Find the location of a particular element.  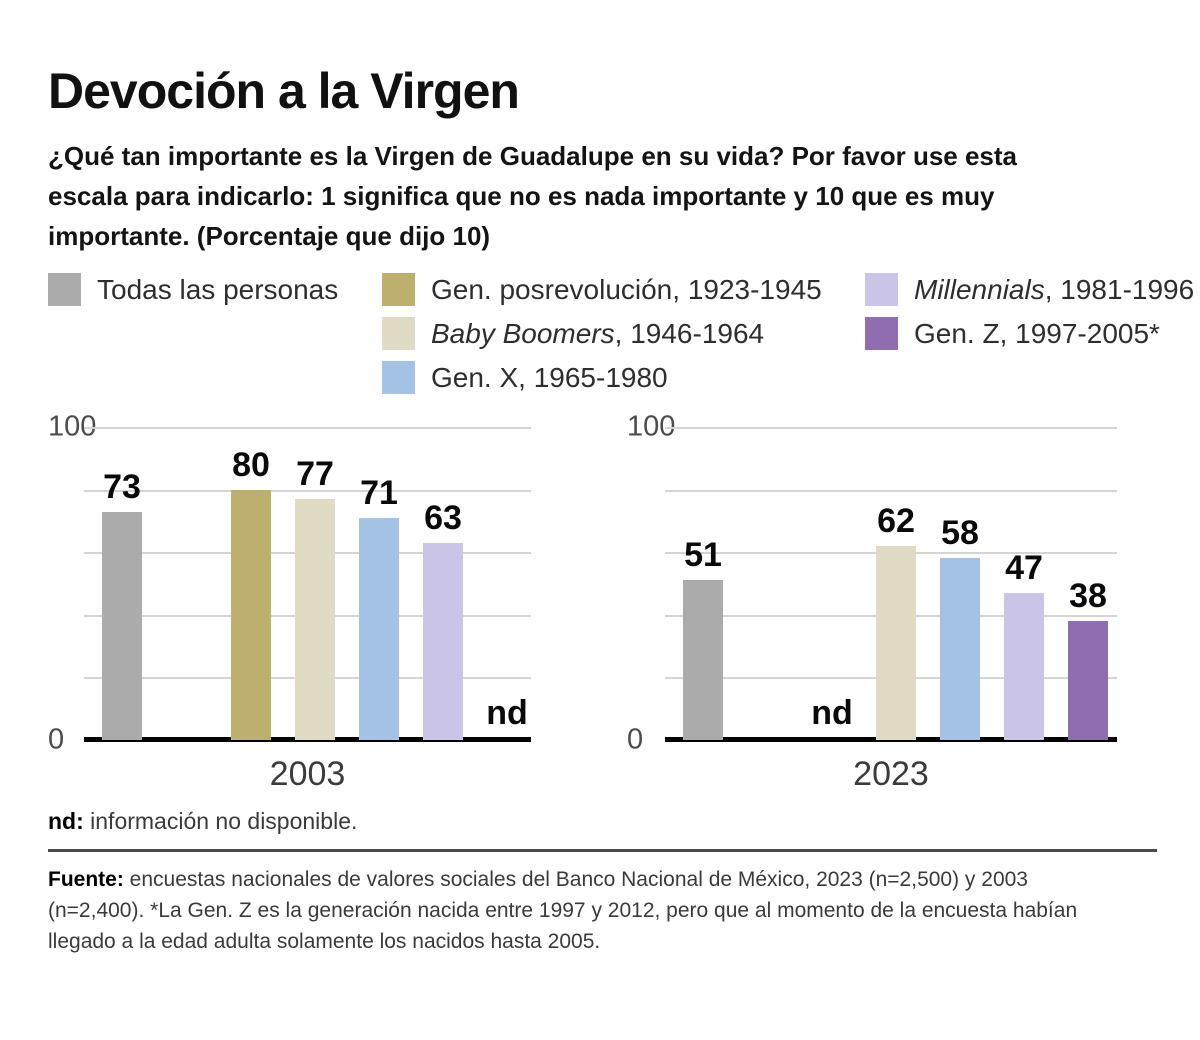

bar-posrev: 80 is located at coordinates (251, 583).